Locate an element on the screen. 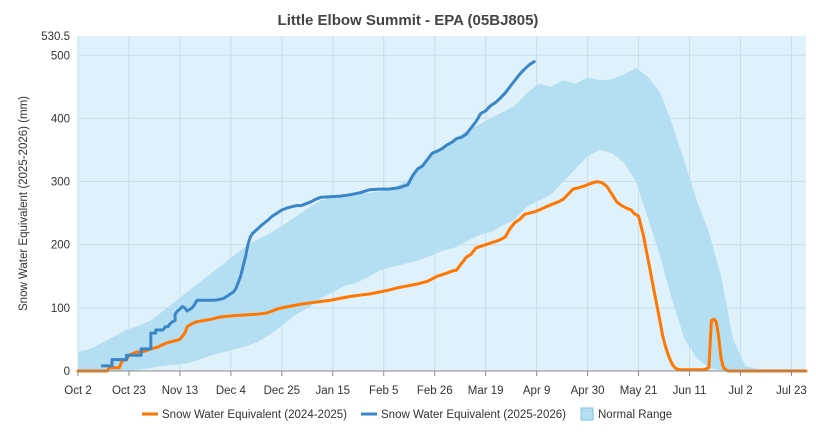 Image resolution: width=816 pixels, height=435 pixels. x-tick-label: Apr 9 is located at coordinates (537, 391).